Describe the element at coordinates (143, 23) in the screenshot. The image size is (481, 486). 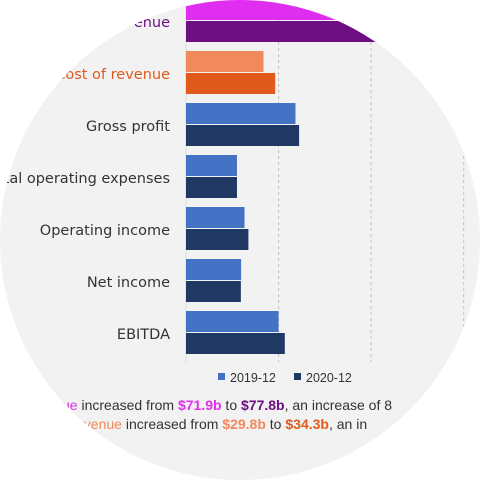
I see `category-label-revenue: evenue` at that location.